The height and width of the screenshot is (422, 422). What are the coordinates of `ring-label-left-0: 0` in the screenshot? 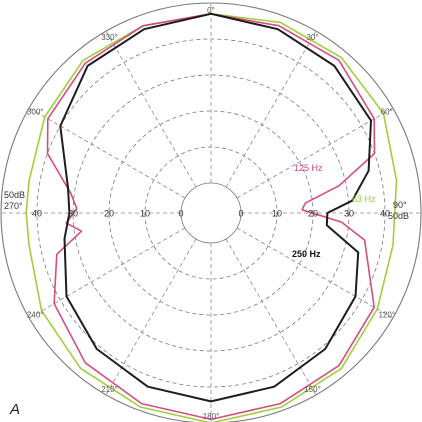 It's located at (180, 214).